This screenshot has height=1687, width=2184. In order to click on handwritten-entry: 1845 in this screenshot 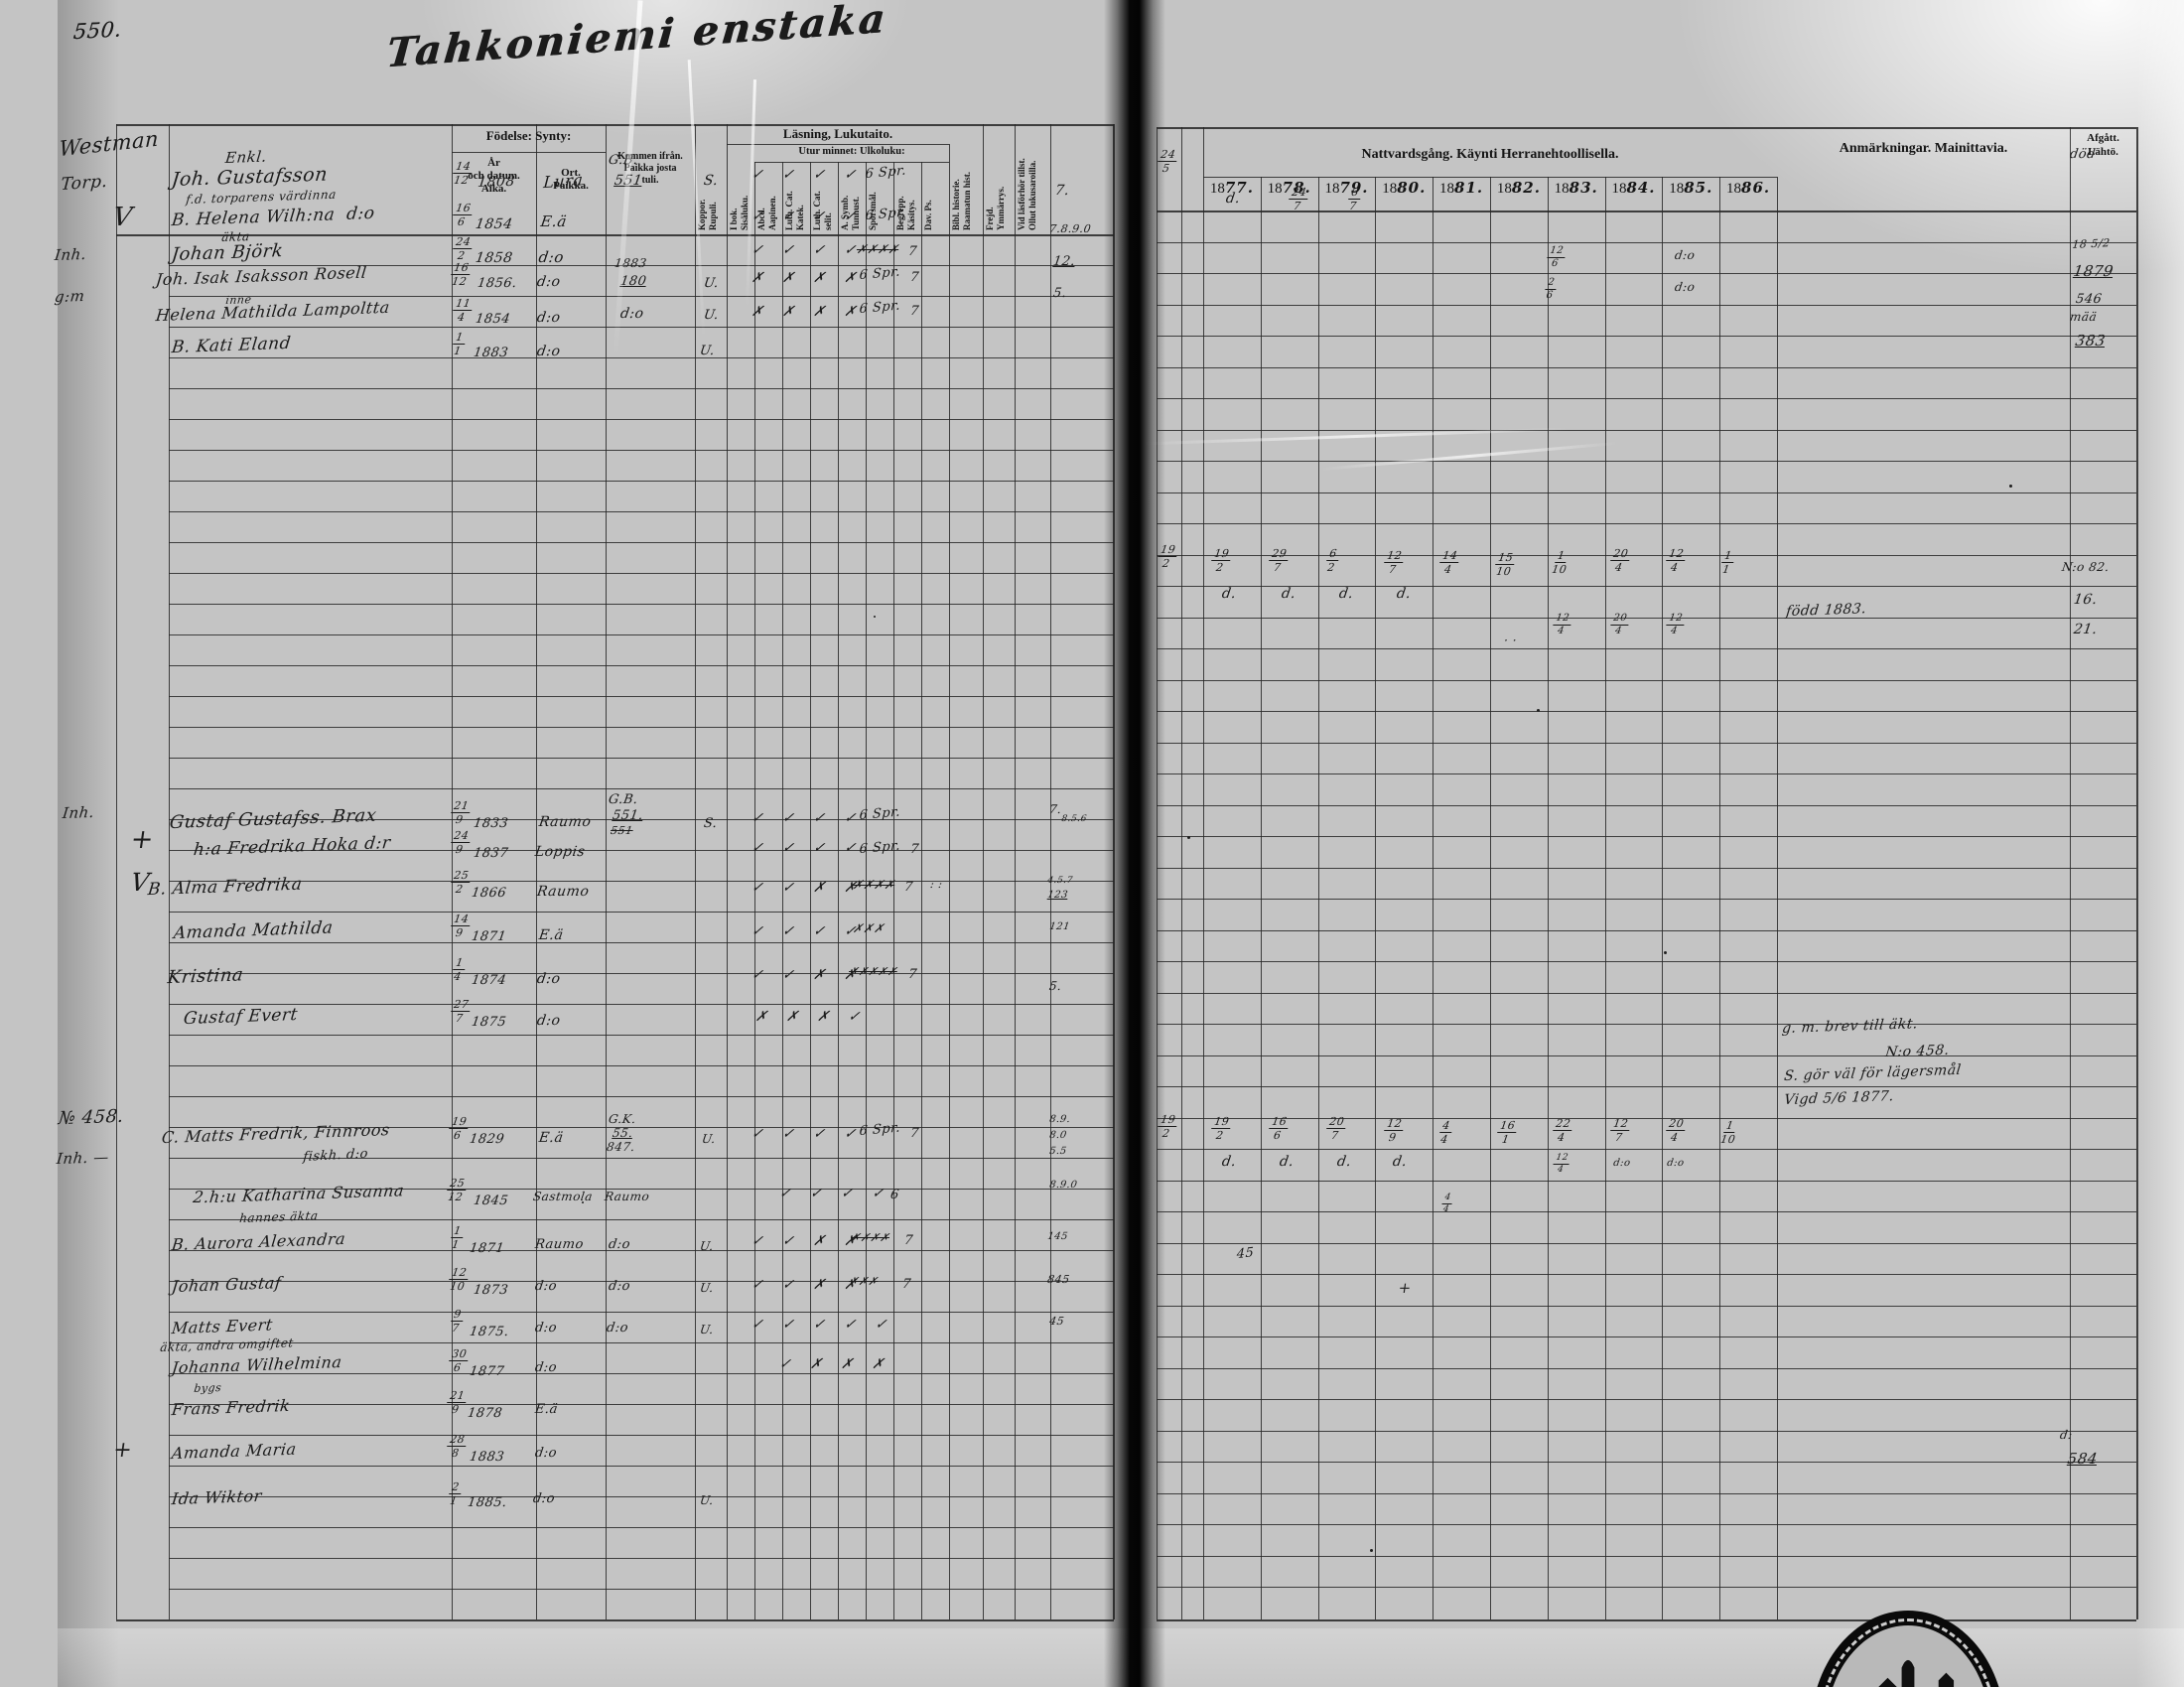, I will do `click(491, 1201)`.